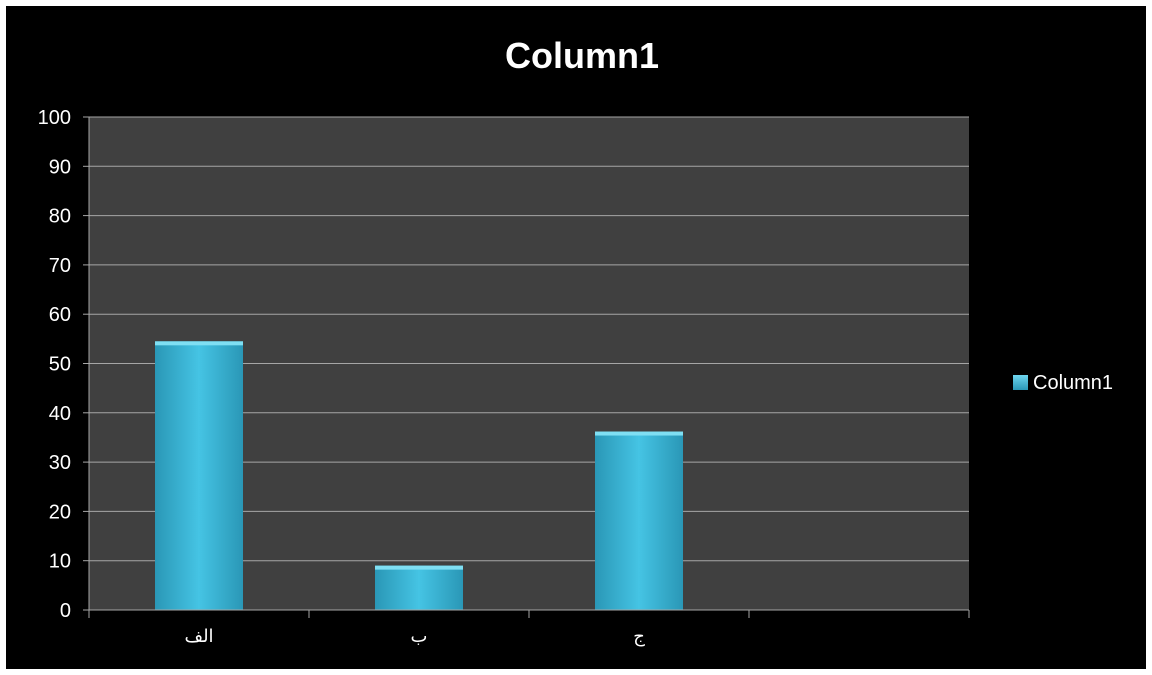 Image resolution: width=1152 pixels, height=675 pixels. Describe the element at coordinates (60, 365) in the screenshot. I see `y-tick-label: 50` at that location.